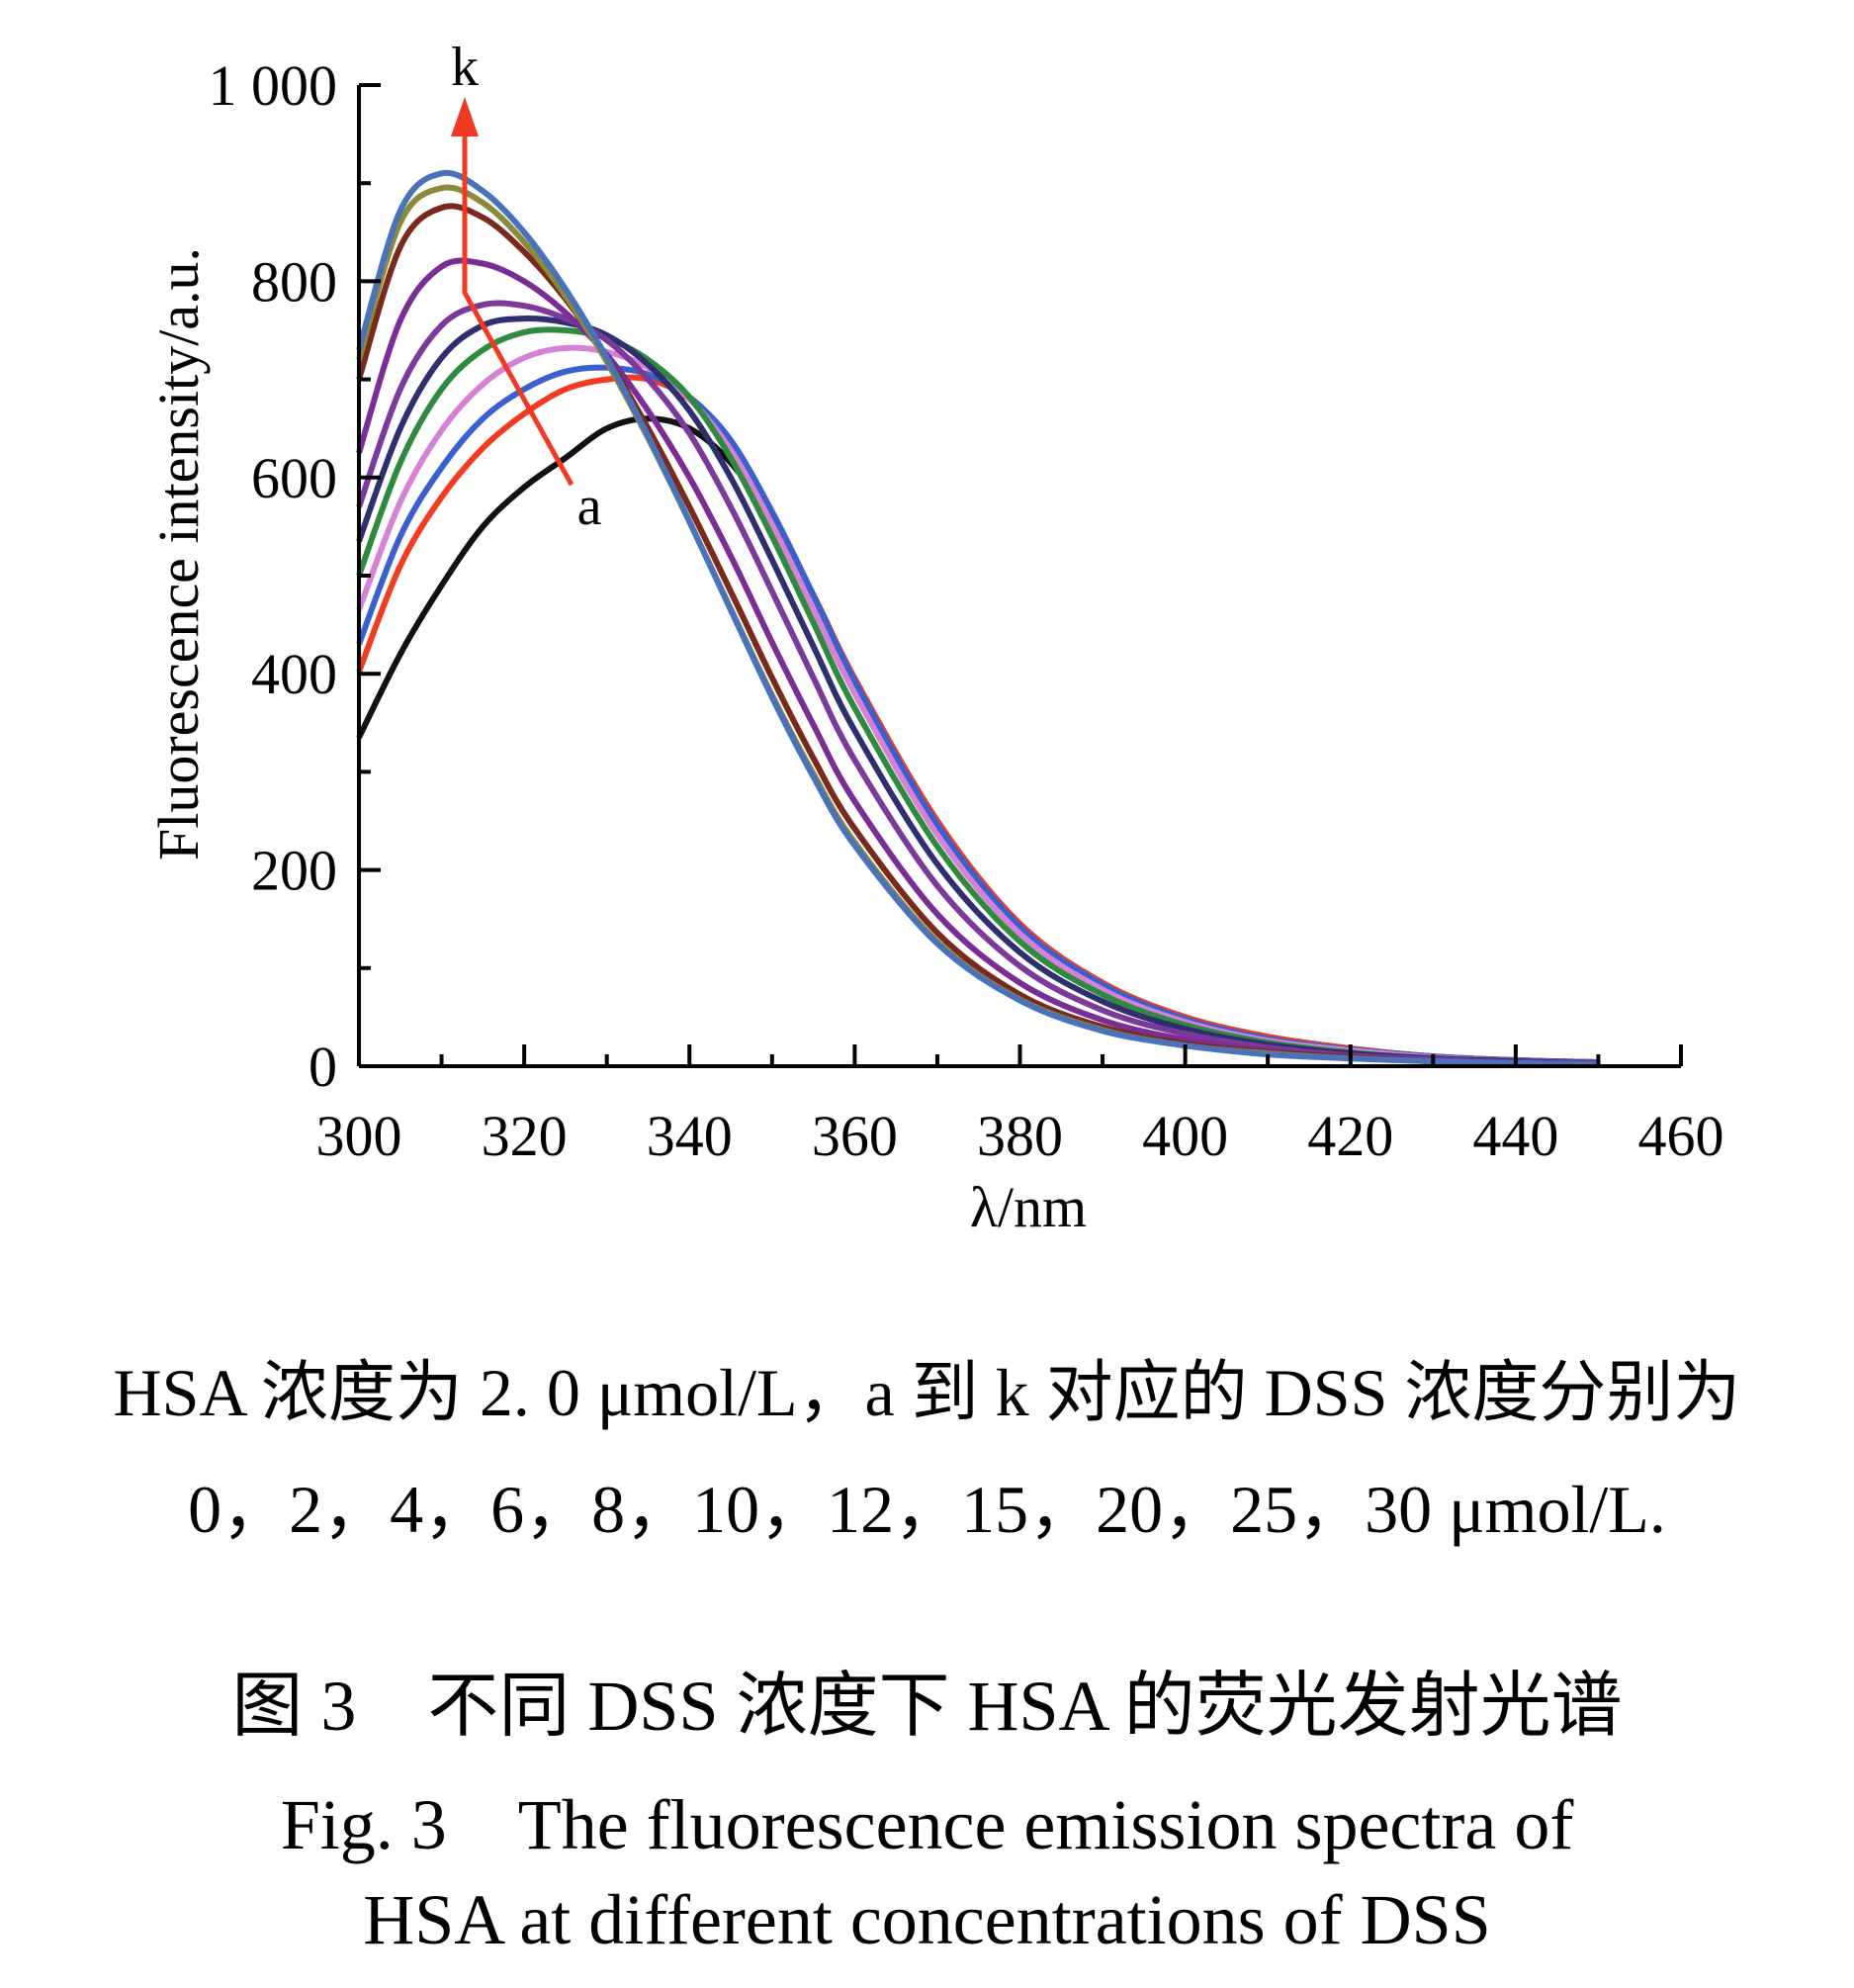 The height and width of the screenshot is (1988, 1854). Describe the element at coordinates (465, 116) in the screenshot. I see `arrow-head` at that location.